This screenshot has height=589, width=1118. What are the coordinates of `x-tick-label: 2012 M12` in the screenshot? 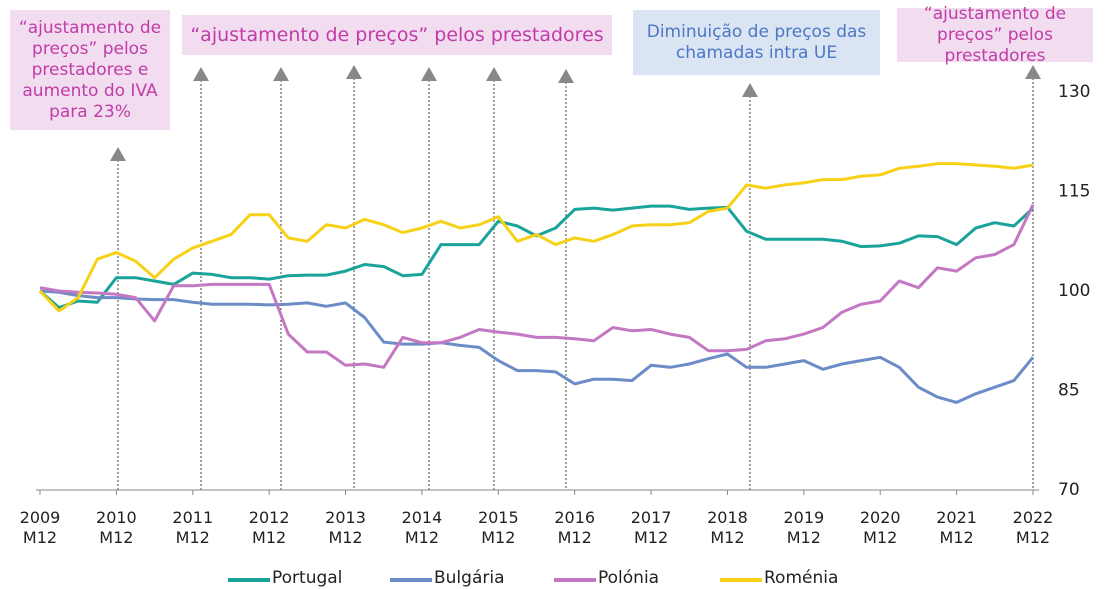 It's located at (269, 527).